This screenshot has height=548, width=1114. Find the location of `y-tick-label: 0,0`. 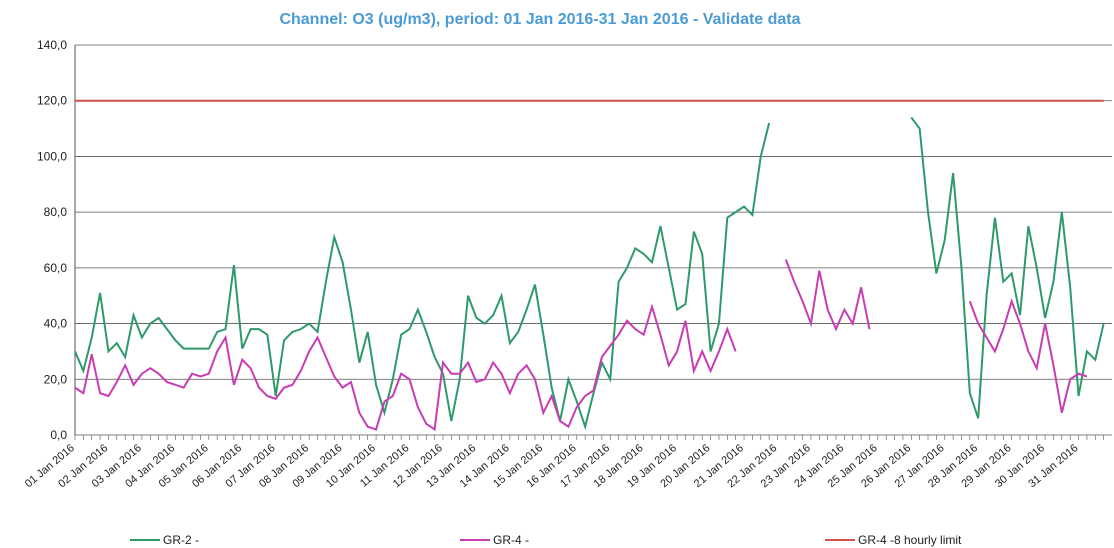

y-tick-label: 0,0 is located at coordinates (58, 435).